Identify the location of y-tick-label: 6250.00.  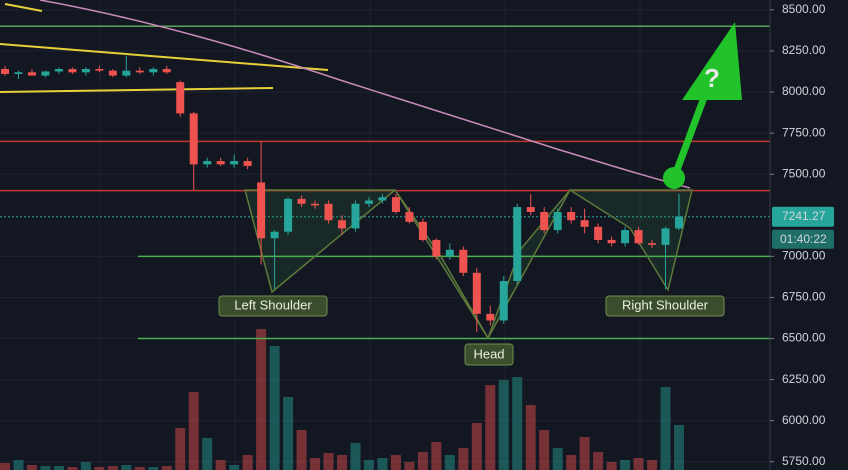
(804, 379).